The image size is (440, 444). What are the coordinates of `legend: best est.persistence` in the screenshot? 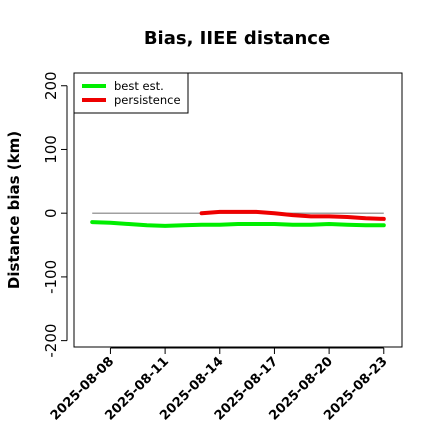 It's located at (131, 93).